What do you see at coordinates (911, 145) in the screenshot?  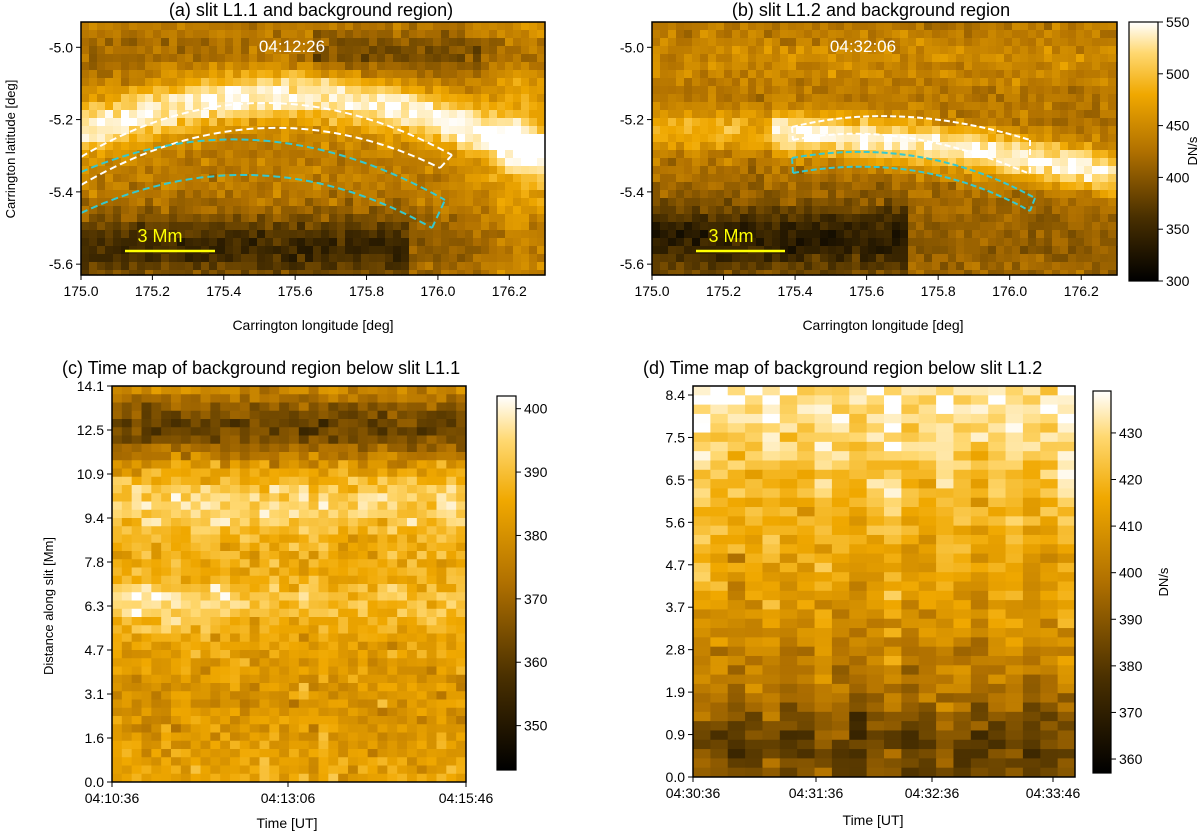 I see `panel-b-slit-region` at bounding box center [911, 145].